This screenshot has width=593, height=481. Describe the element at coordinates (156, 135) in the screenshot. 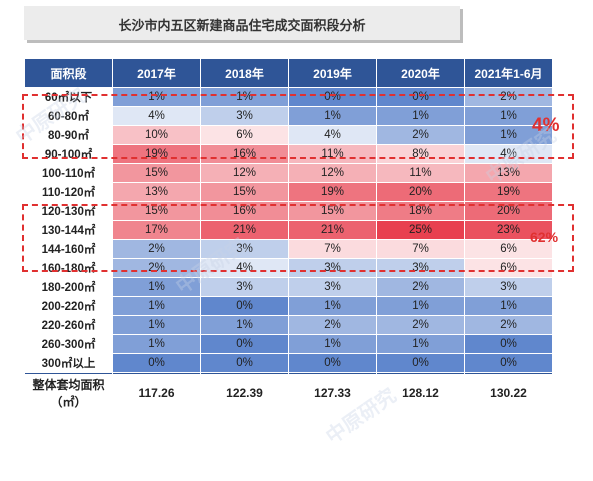

I see `value-cell: 10%` at that location.